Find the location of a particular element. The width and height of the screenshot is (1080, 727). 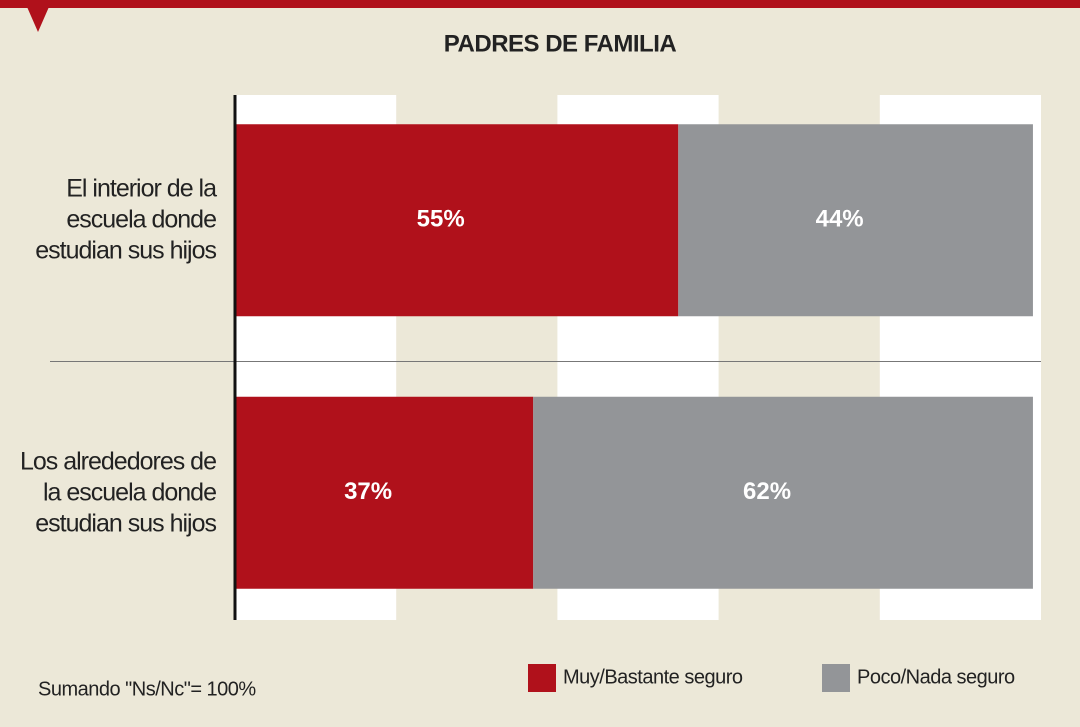

value-label: 44% is located at coordinates (840, 219).